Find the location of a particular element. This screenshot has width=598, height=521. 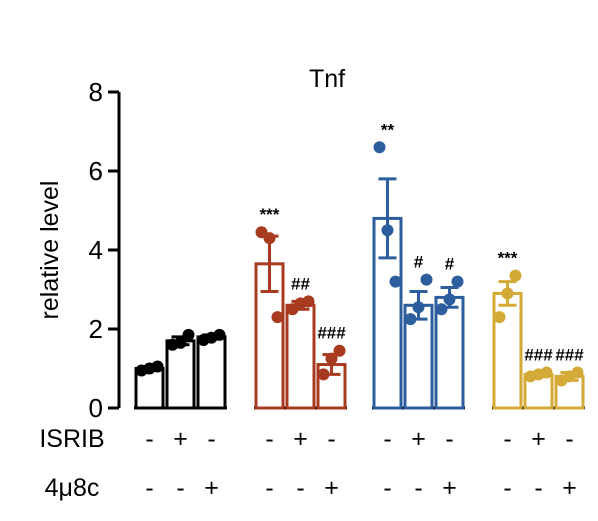

y-tick-label: 6 is located at coordinates (96, 171).